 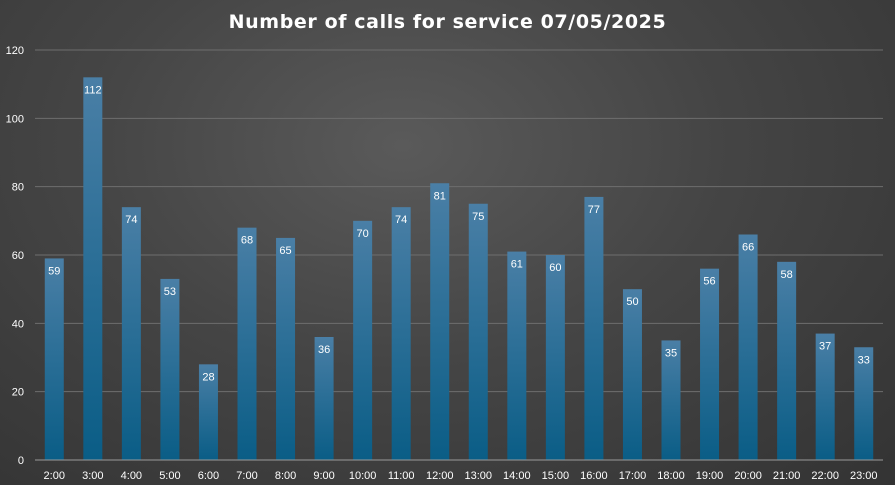 What do you see at coordinates (21, 461) in the screenshot?
I see `y-tick-label: 0` at bounding box center [21, 461].